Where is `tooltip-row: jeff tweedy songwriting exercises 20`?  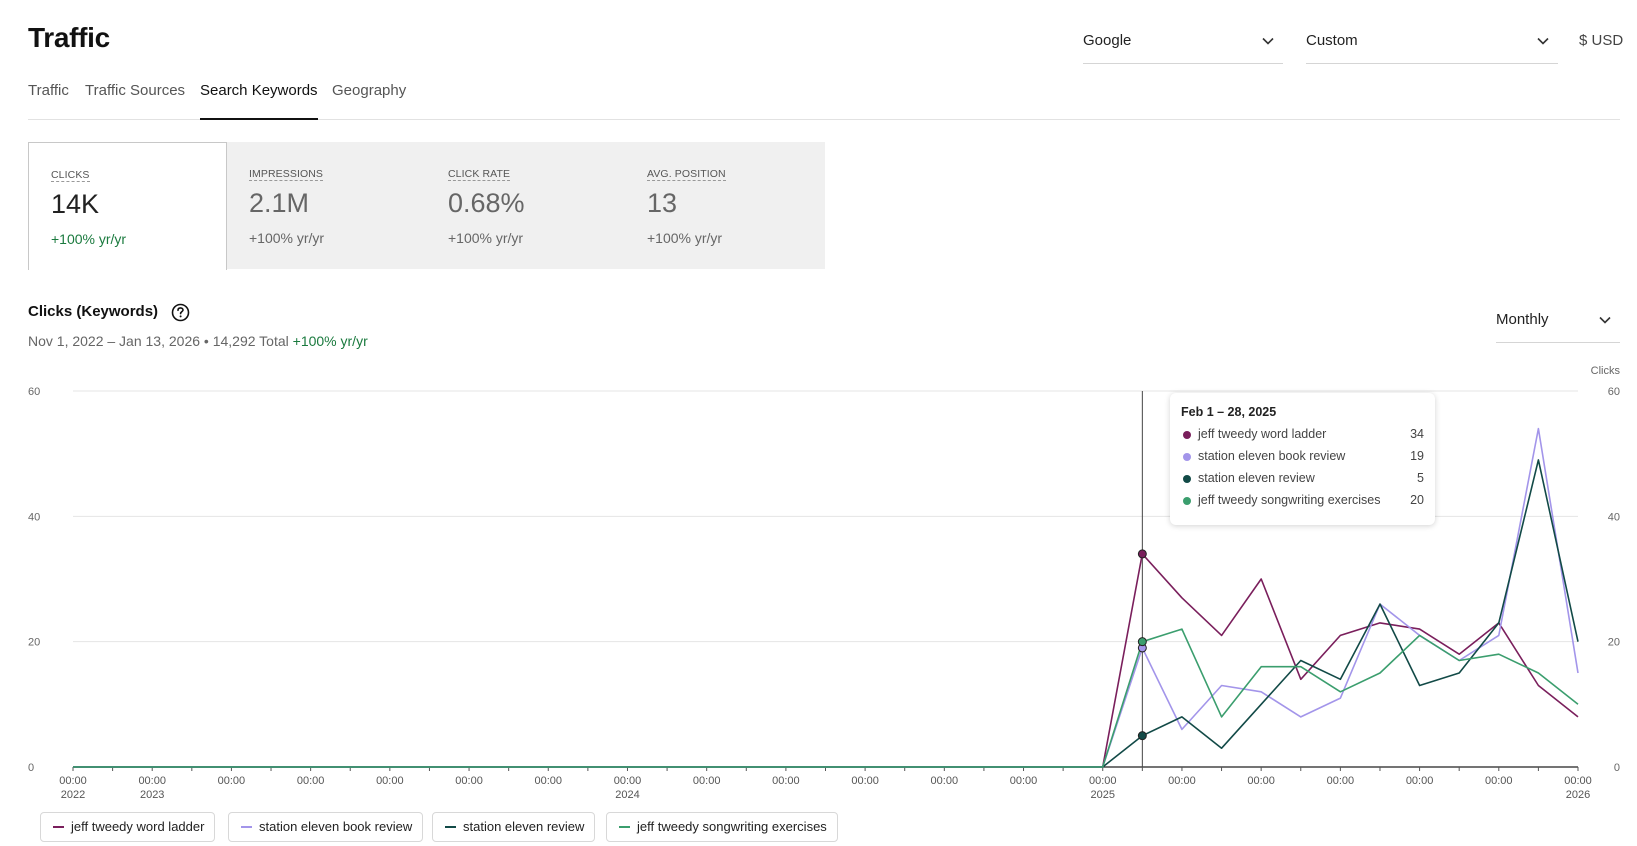
tooltip-row: jeff tweedy songwriting exercises 20 is located at coordinates (1302, 504).